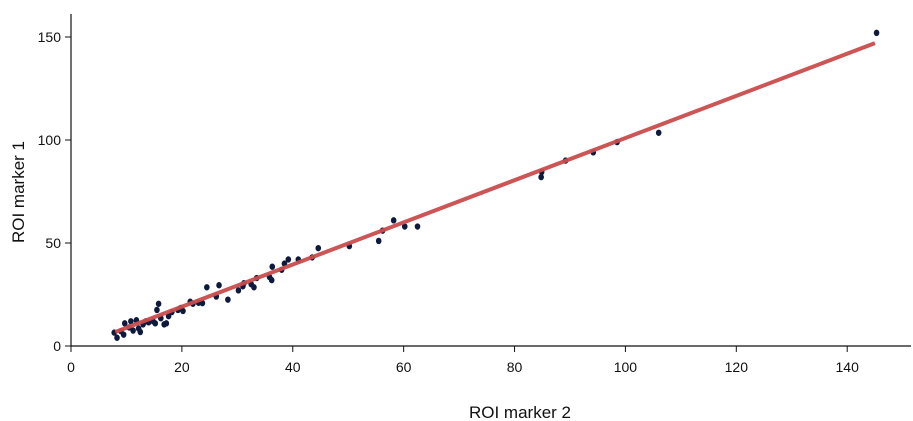 Image resolution: width=913 pixels, height=421 pixels. Describe the element at coordinates (404, 367) in the screenshot. I see `x-tick-label: 60` at that location.